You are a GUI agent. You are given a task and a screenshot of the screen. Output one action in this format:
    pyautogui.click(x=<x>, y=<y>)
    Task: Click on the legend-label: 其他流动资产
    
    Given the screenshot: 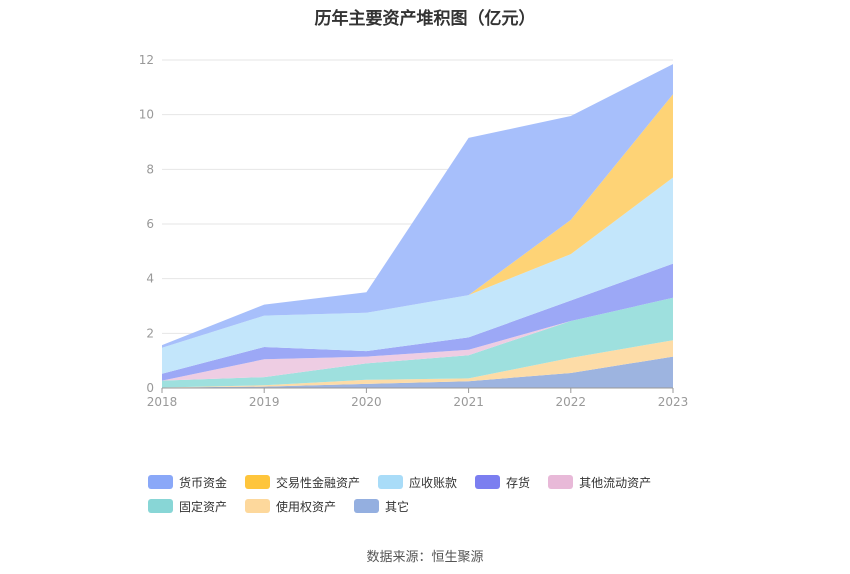 What is the action you would take?
    pyautogui.click(x=615, y=482)
    